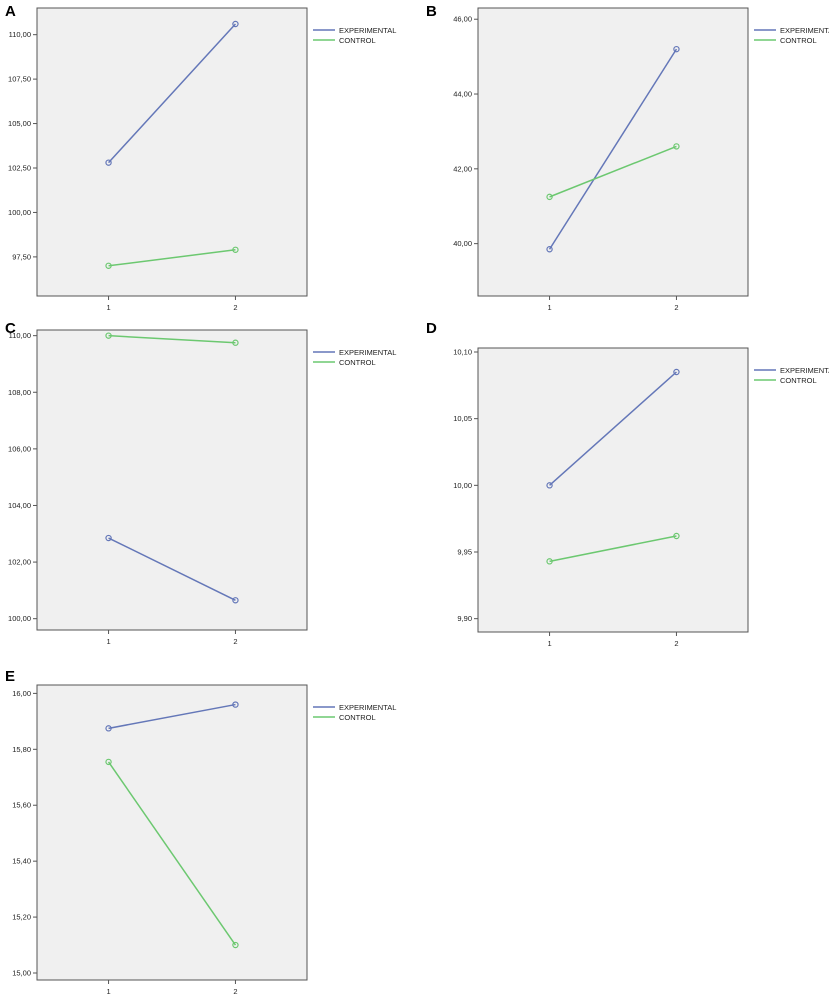  What do you see at coordinates (21, 749) in the screenshot?
I see `y-tick-label: 15,80` at bounding box center [21, 749].